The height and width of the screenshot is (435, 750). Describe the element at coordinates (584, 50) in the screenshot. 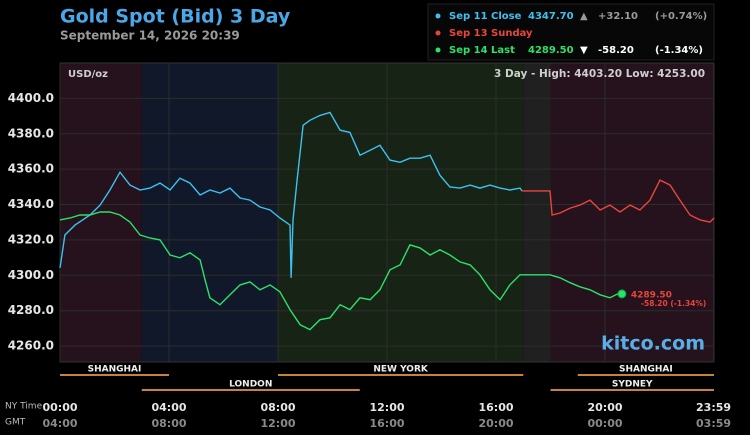

I see `legend-value: ▼` at that location.